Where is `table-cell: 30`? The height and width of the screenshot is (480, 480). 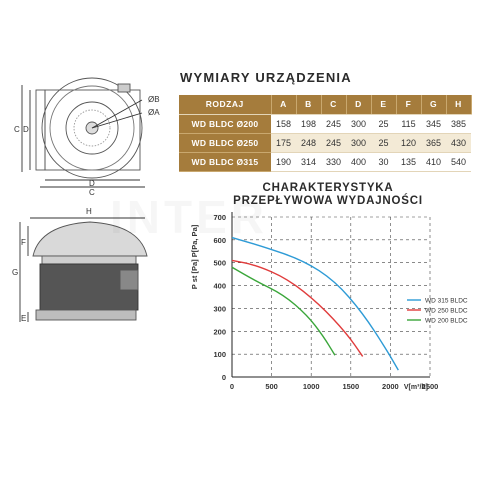
table-cell: 30 is located at coordinates (383, 162).